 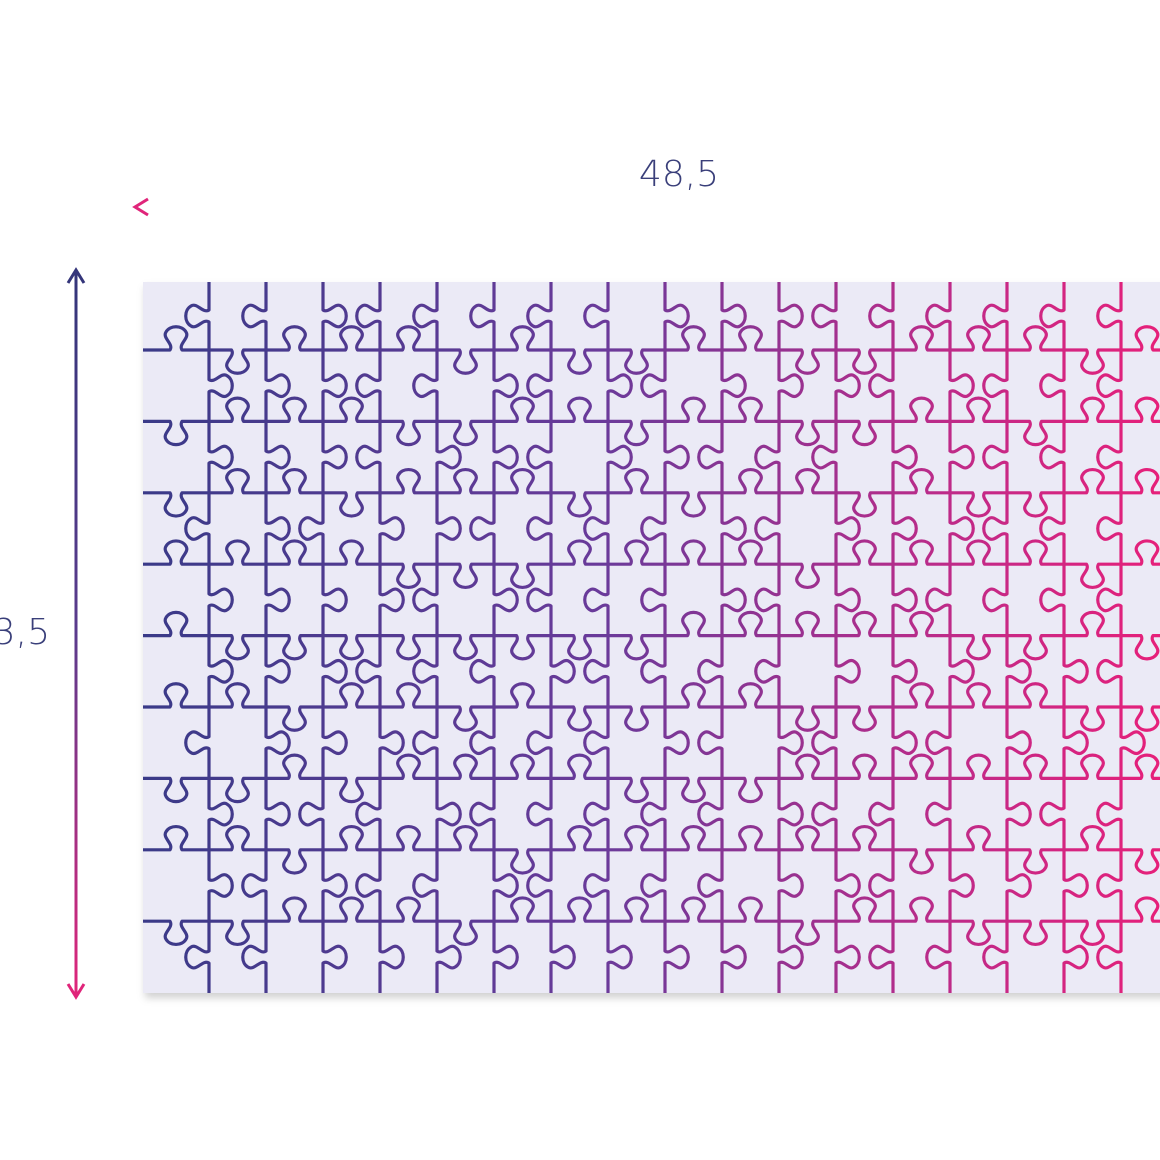 I want to click on width-arrow-head, so click(x=140, y=207).